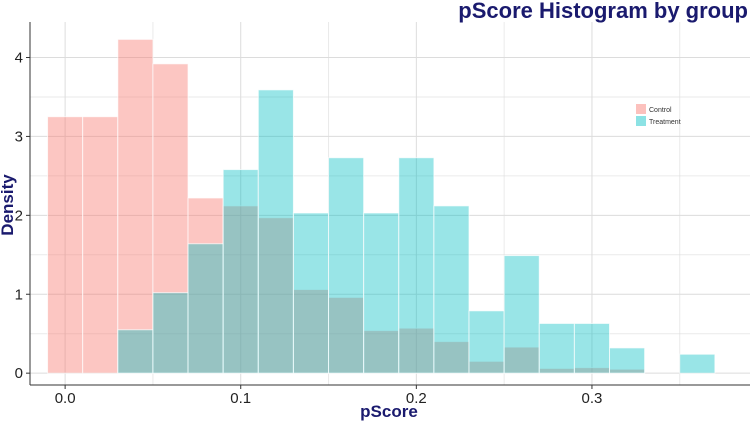 The height and width of the screenshot is (422, 750). Describe the element at coordinates (19, 136) in the screenshot. I see `y-tick-label: 3` at that location.